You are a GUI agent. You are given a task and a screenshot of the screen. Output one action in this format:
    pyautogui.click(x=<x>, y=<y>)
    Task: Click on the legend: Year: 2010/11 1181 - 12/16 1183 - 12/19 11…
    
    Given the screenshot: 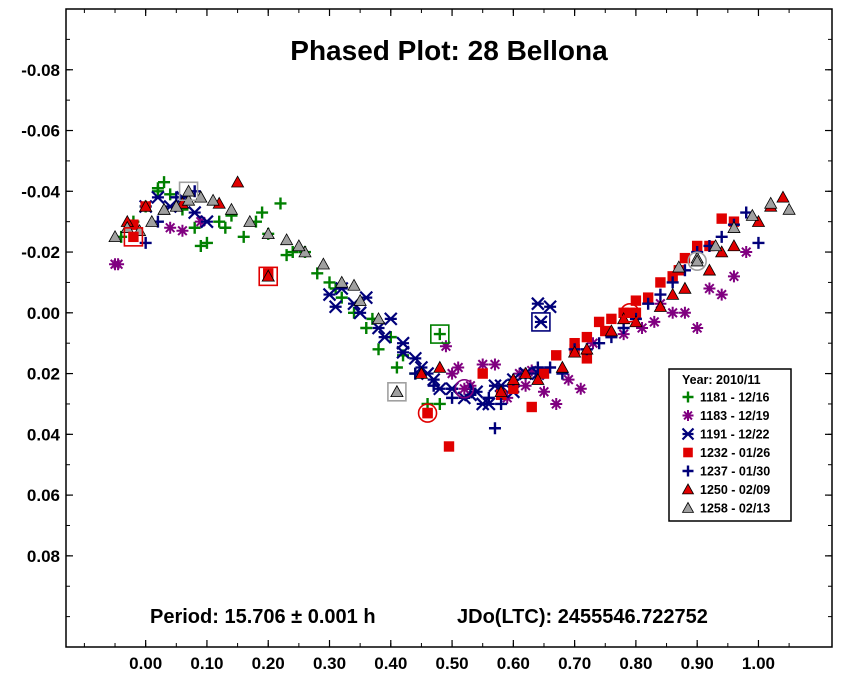 What is the action you would take?
    pyautogui.click(x=730, y=445)
    